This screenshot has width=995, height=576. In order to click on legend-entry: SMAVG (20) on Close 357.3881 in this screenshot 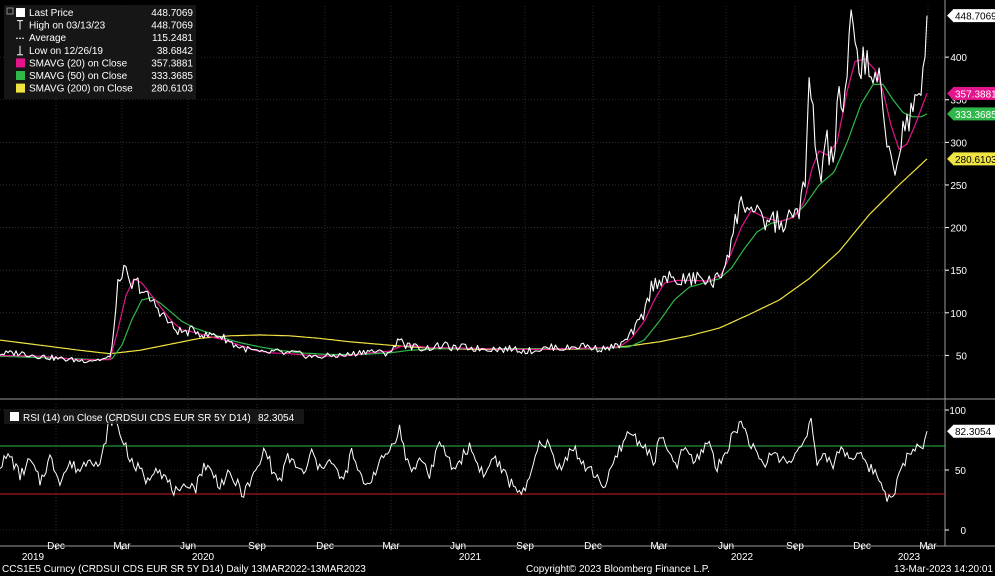, I will do `click(104, 63)`.